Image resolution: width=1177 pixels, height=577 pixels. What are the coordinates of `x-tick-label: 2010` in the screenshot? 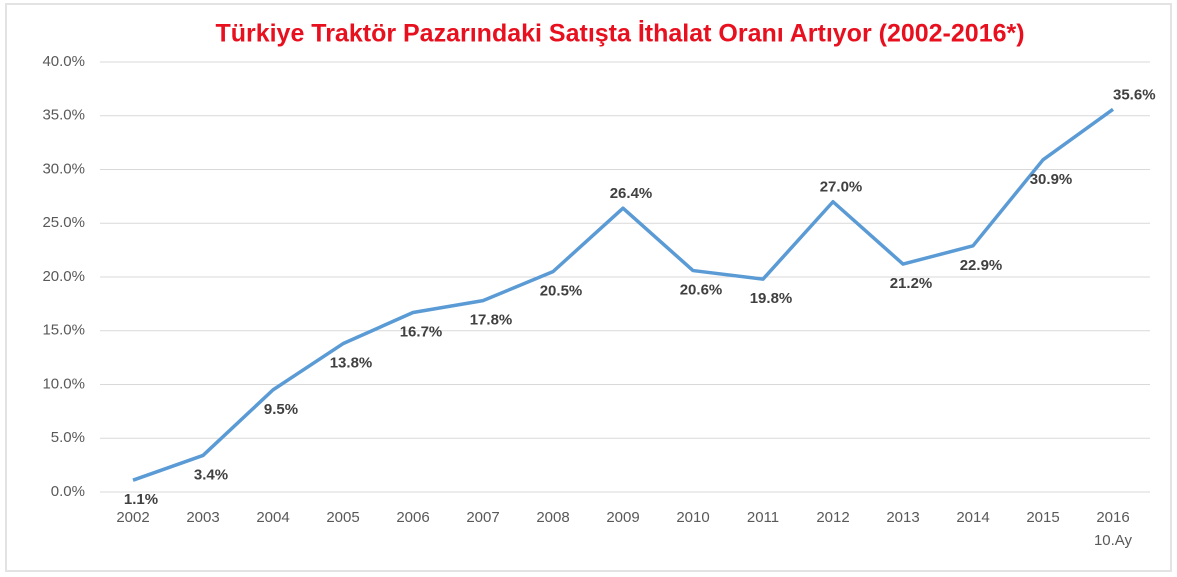 It's located at (692, 517).